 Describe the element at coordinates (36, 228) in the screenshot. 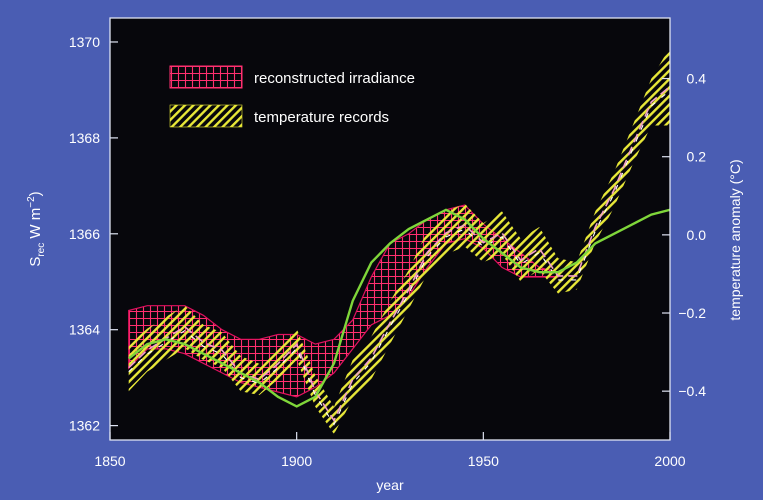

I see `y-axis-label-left: Srec W m−2)` at that location.